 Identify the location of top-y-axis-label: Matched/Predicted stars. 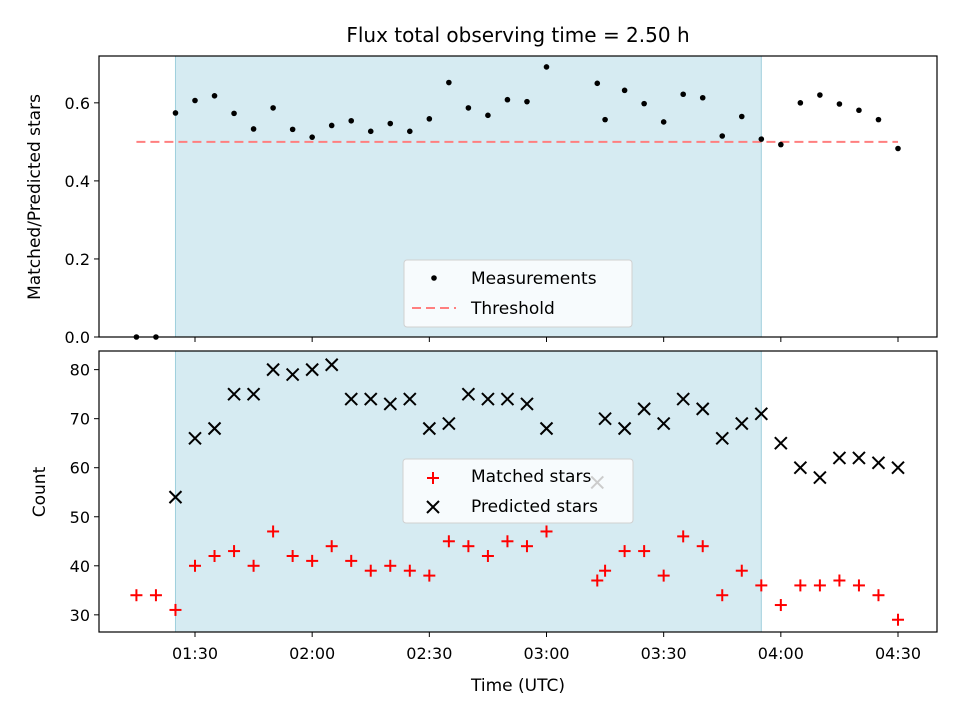
(35, 197).